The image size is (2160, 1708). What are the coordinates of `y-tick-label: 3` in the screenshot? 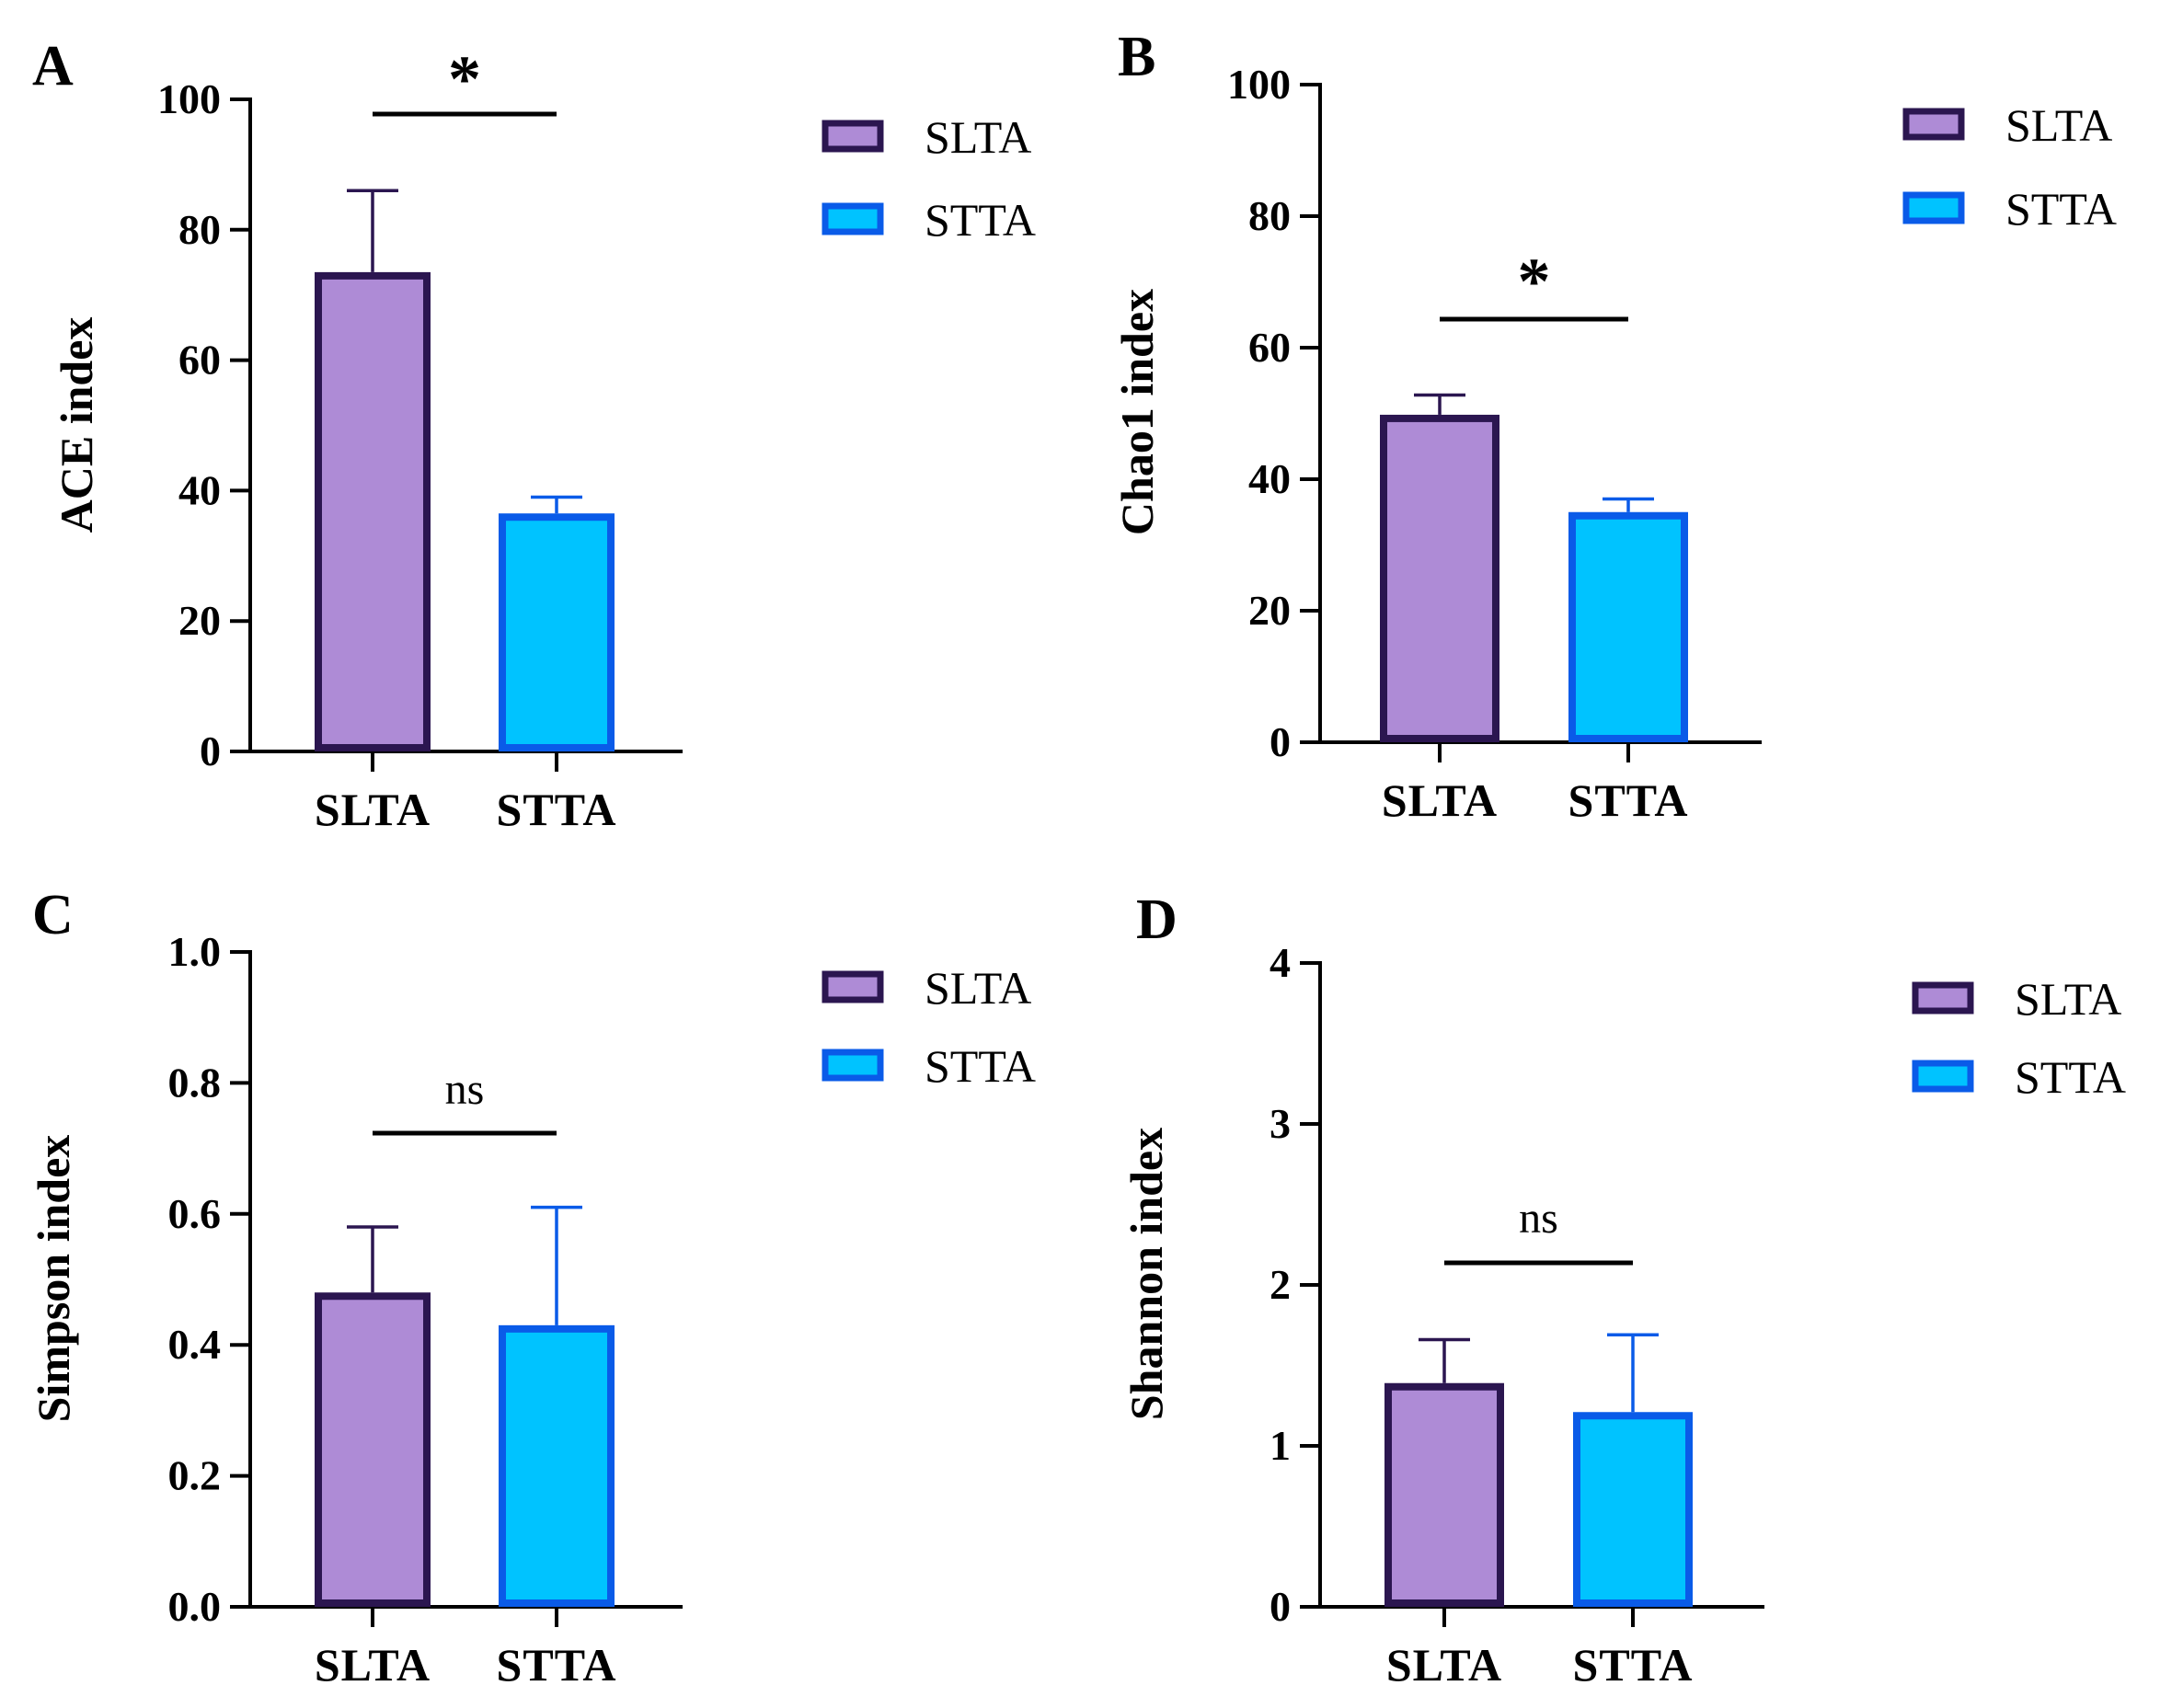 It's located at (1280, 1123).